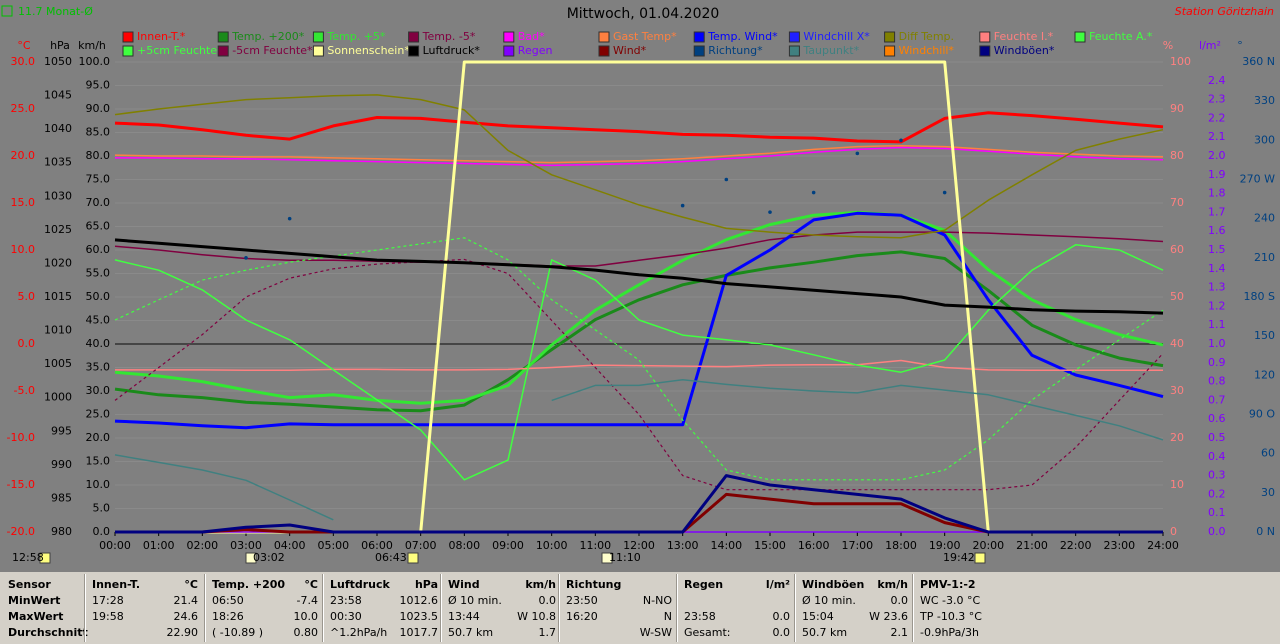 This screenshot has width=1280, height=644. What do you see at coordinates (60, 45) in the screenshot?
I see `axis-label: hPa` at bounding box center [60, 45].